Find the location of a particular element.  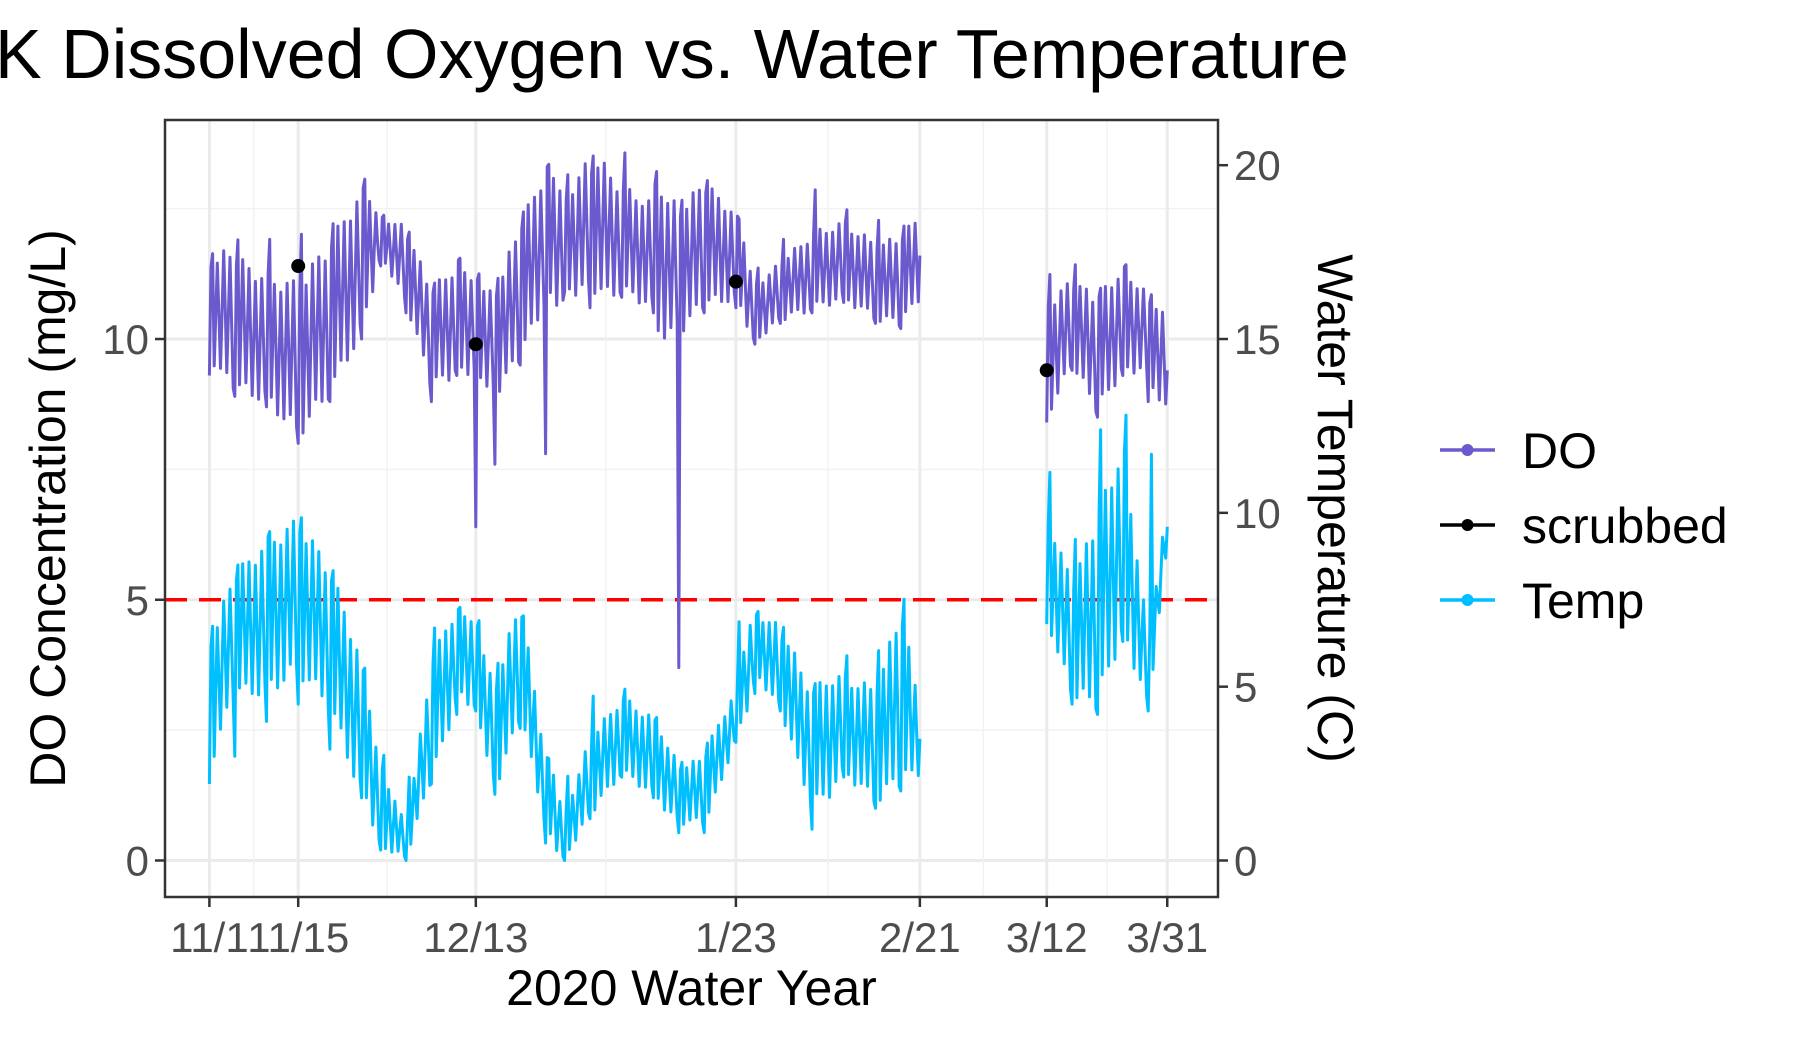

y-tick-label: 0 is located at coordinates (137, 860).